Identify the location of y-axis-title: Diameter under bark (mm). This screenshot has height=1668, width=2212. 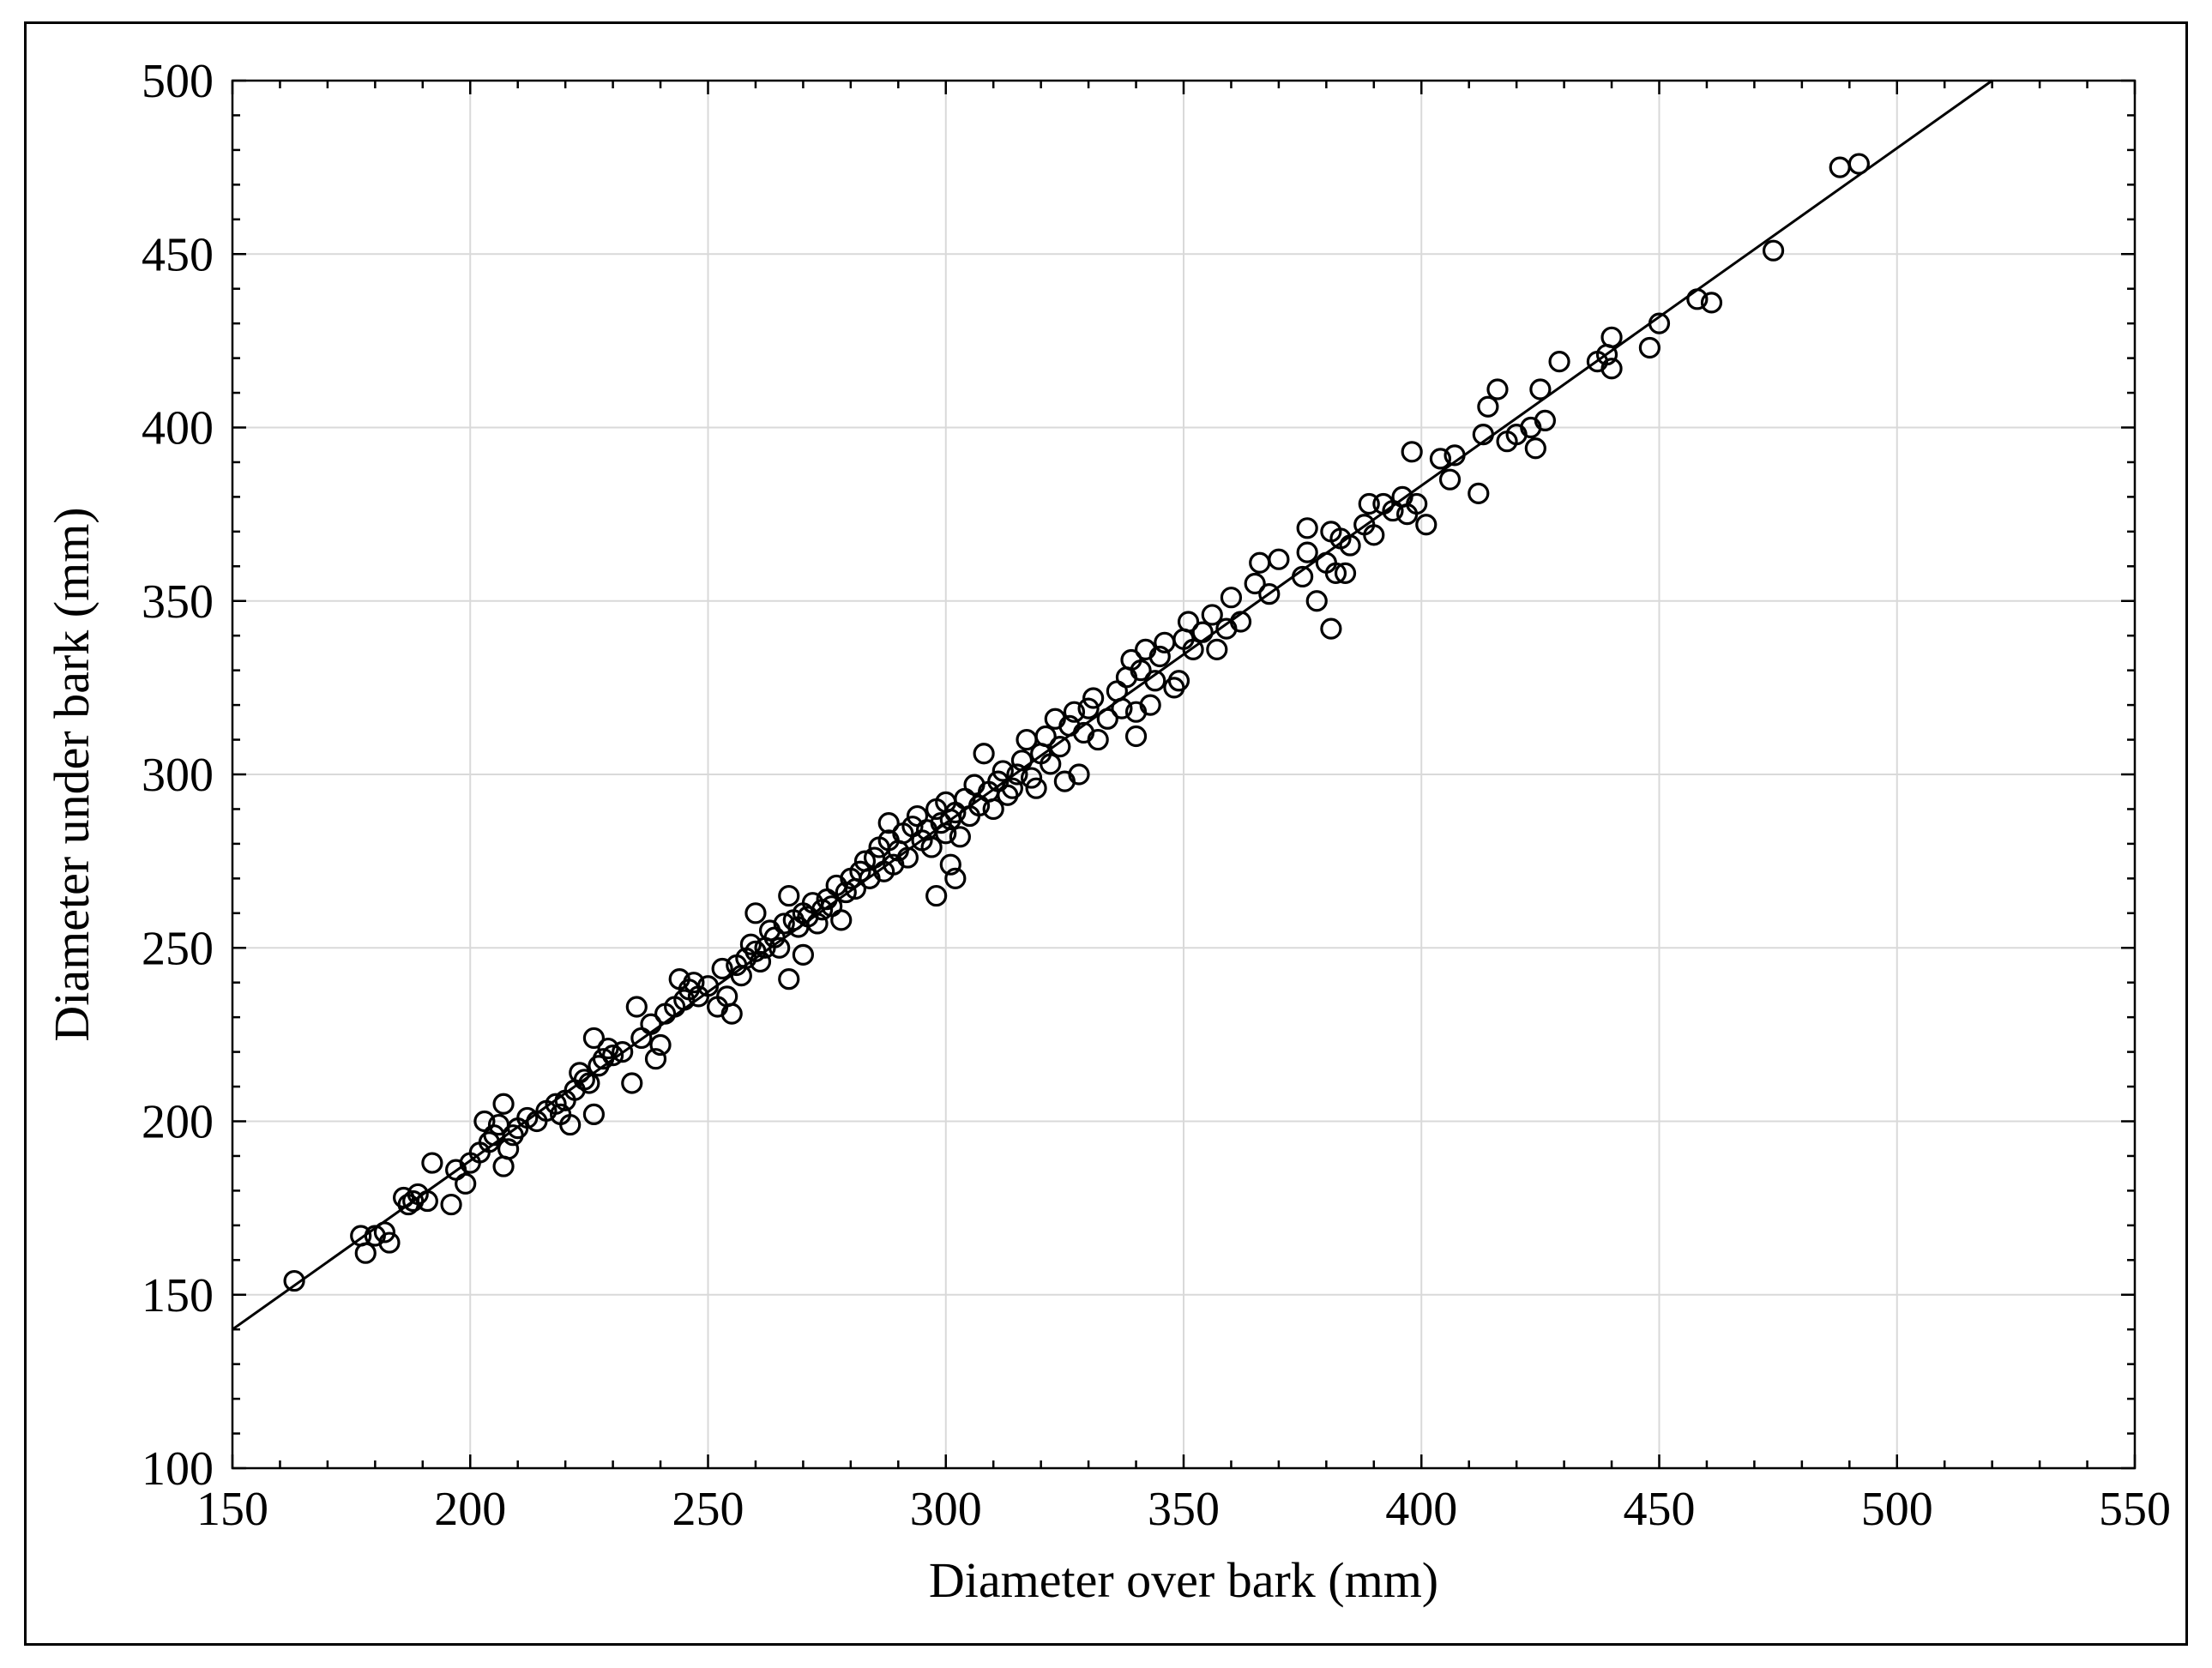
(71, 774).